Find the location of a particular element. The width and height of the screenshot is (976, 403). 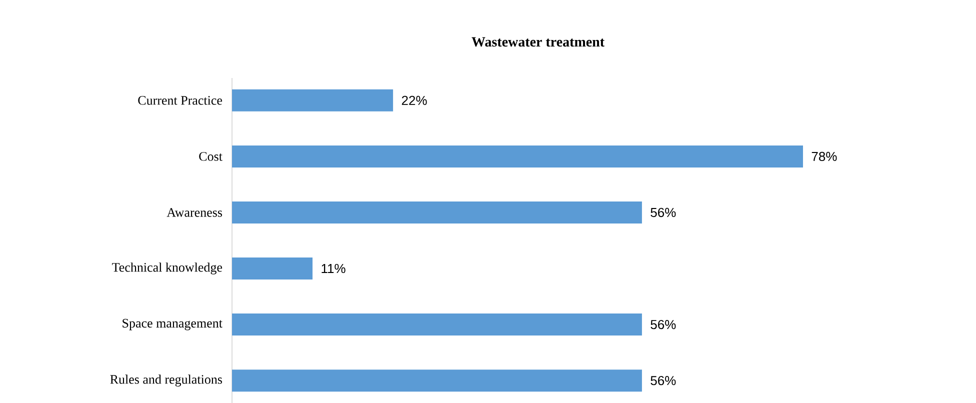

y-tick-label: Technical knowledge is located at coordinates (167, 268).